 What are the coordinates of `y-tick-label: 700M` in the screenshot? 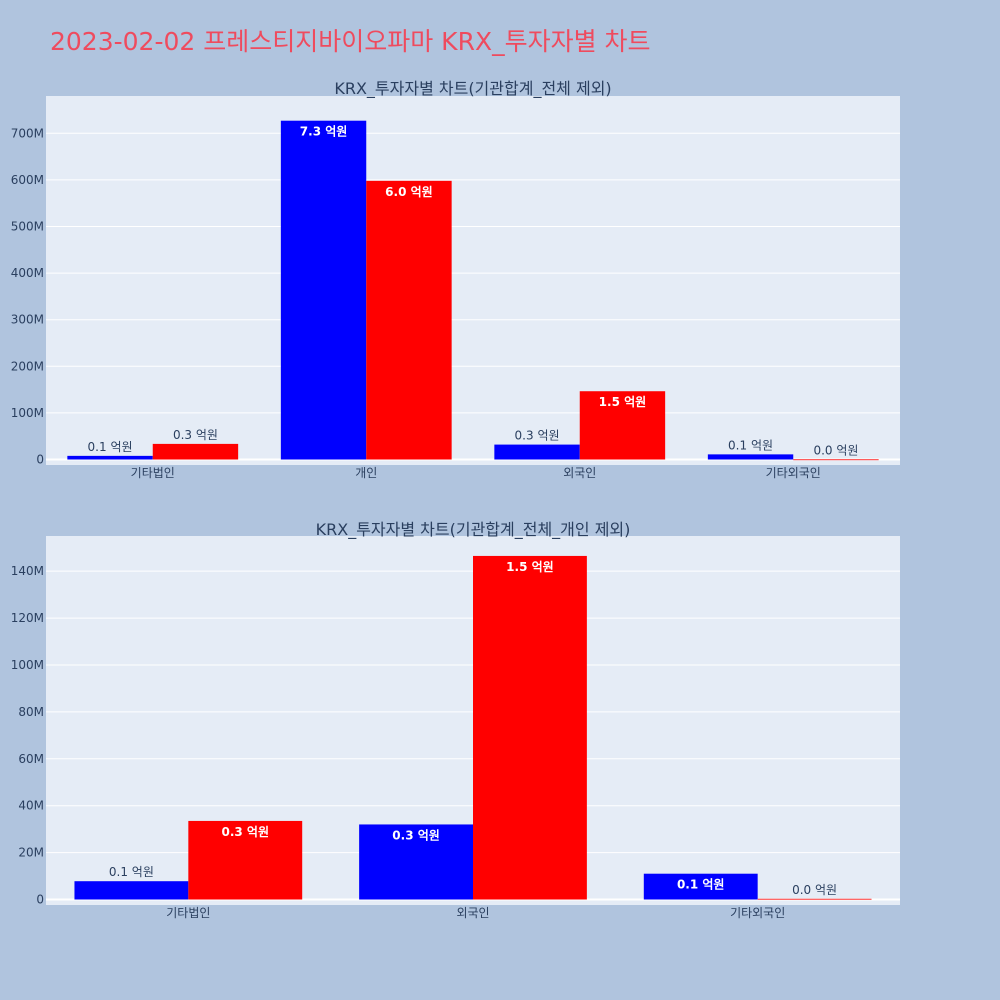 It's located at (27, 133).